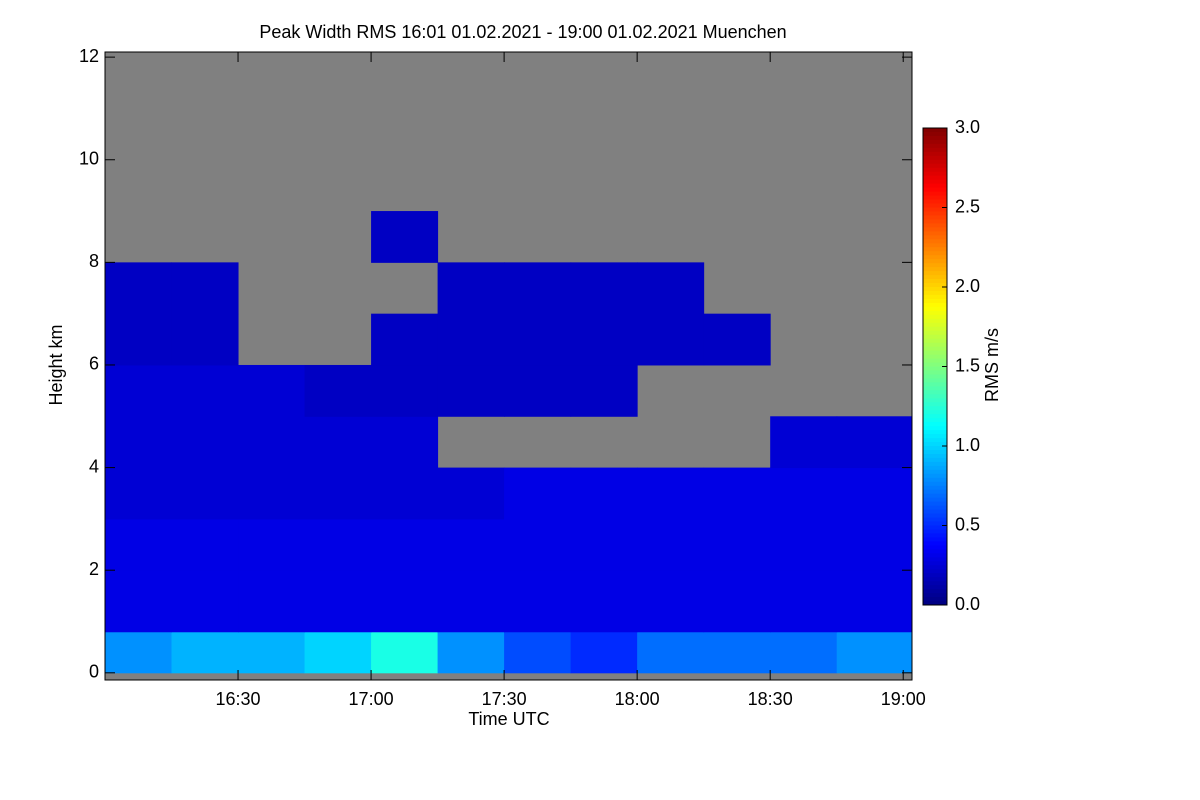 The width and height of the screenshot is (1200, 800). What do you see at coordinates (94, 261) in the screenshot?
I see `y-tick-label: 8` at bounding box center [94, 261].